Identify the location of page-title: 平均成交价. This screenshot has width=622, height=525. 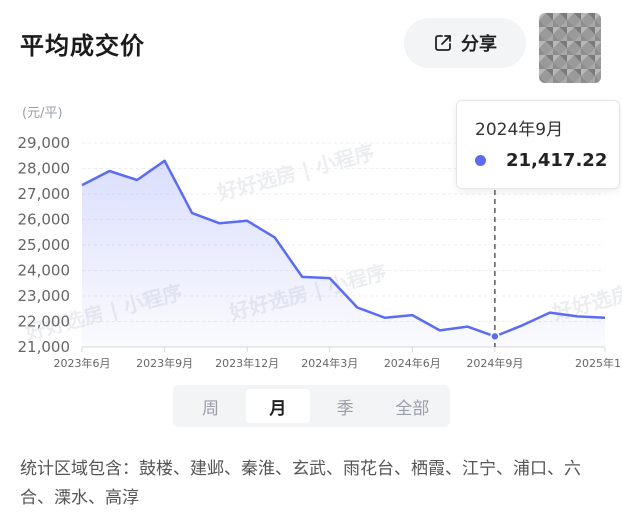
(82, 46).